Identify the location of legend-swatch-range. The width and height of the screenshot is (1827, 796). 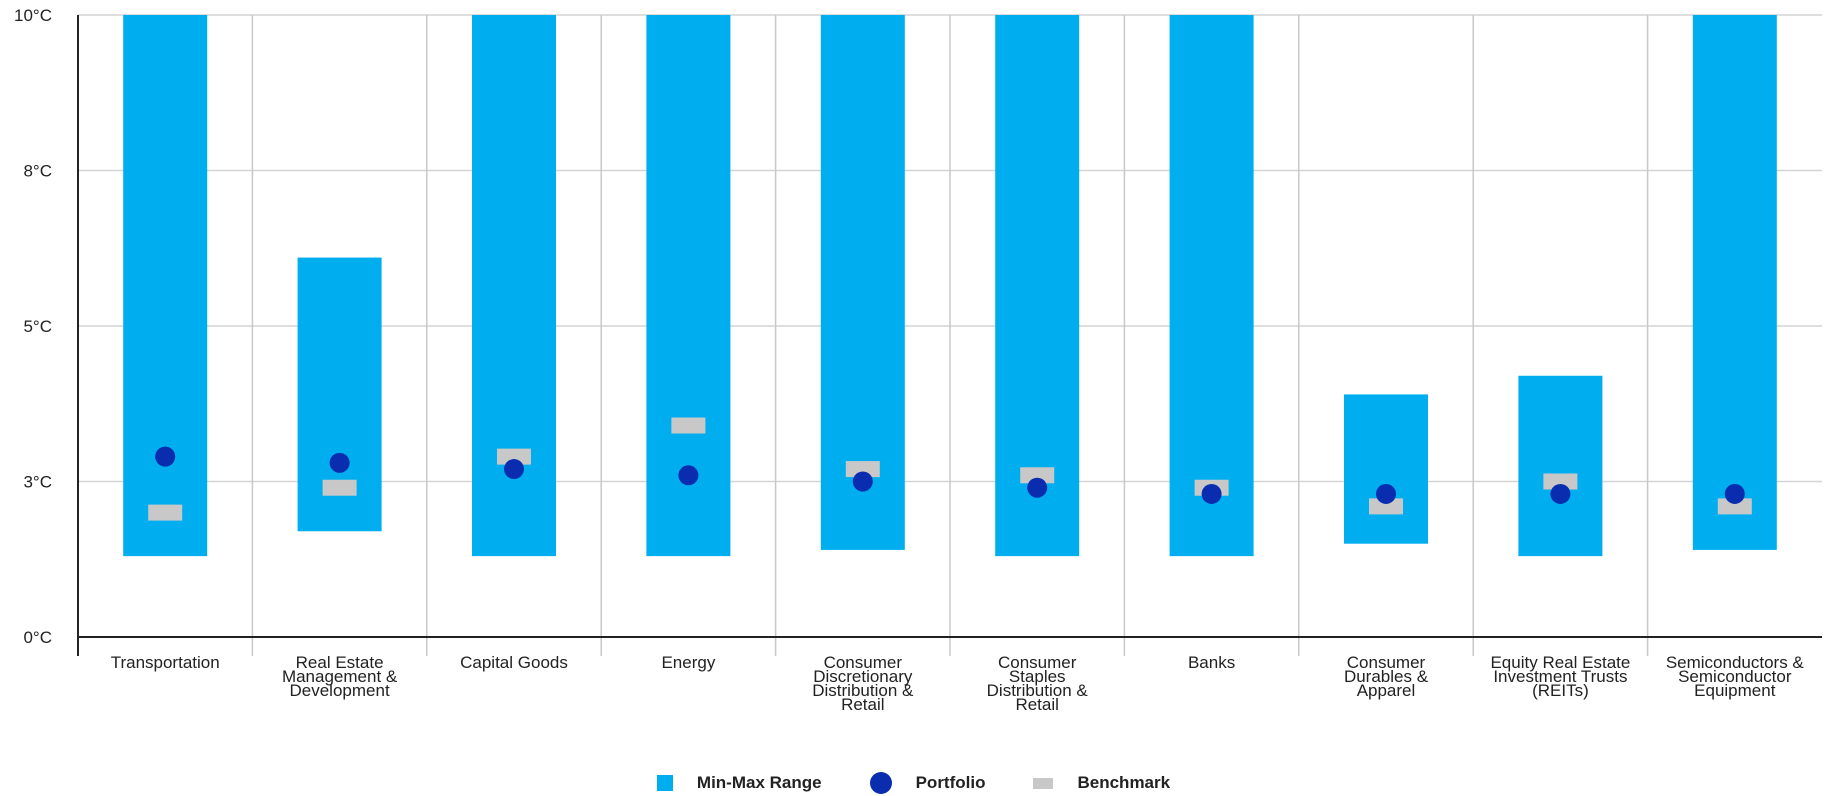
(664, 783).